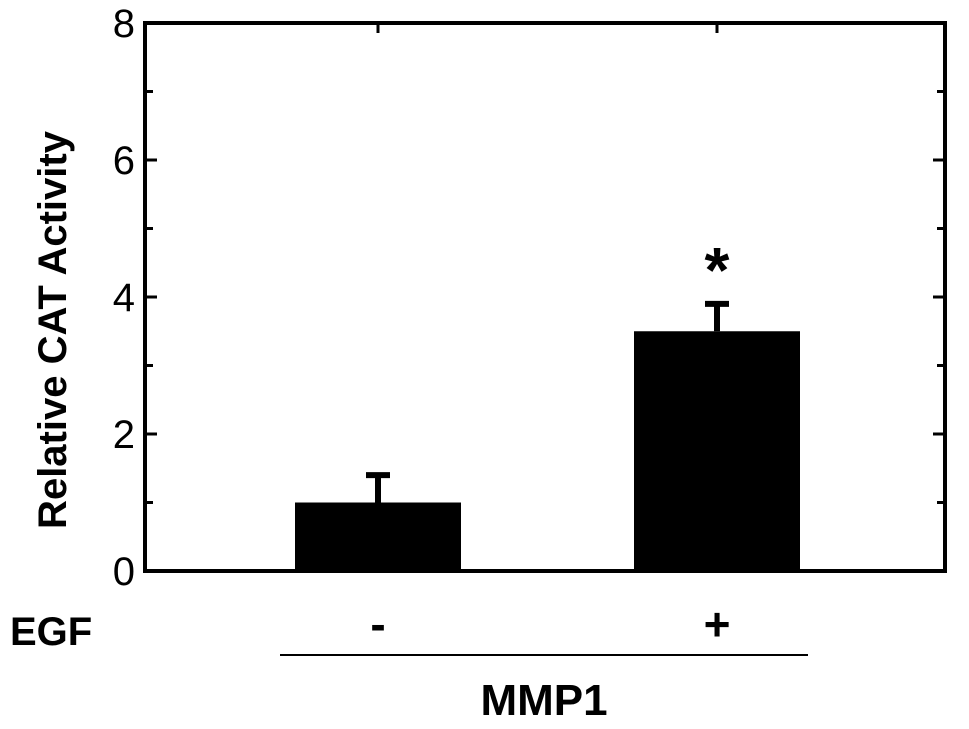 The width and height of the screenshot is (969, 729). What do you see at coordinates (124, 572) in the screenshot?
I see `y-tick-label-0: 0` at bounding box center [124, 572].